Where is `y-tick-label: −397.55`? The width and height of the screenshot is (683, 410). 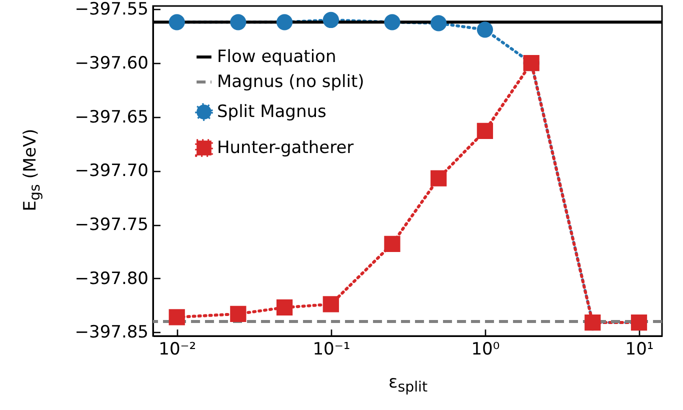
y-tick-label: −397.55 is located at coordinates (111, 10).